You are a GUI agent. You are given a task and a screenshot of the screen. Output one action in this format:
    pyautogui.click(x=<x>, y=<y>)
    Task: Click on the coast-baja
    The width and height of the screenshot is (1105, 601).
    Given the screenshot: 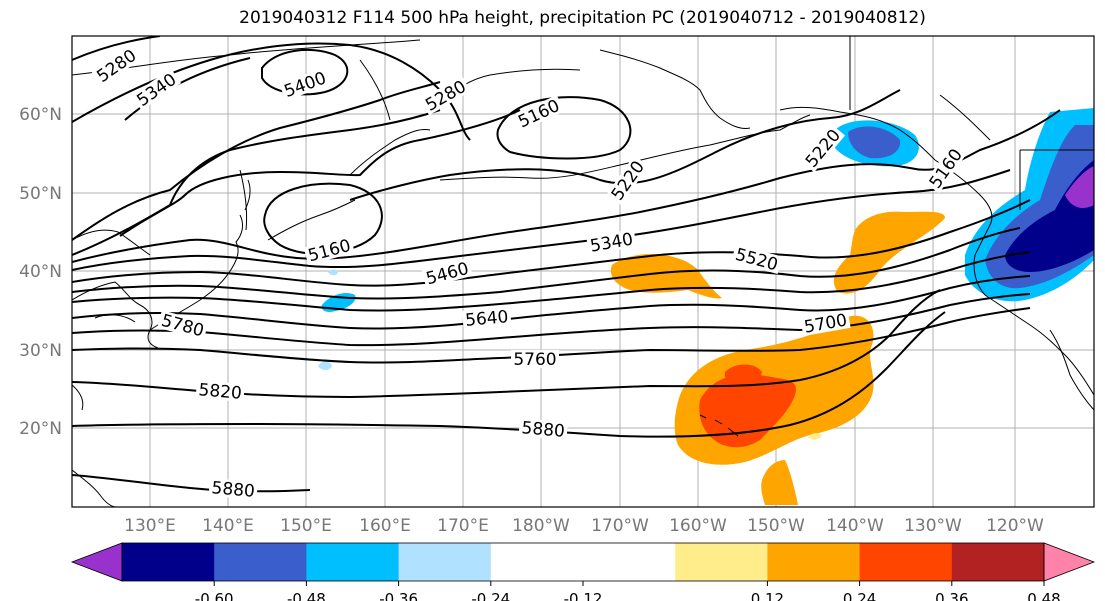 What is the action you would take?
    pyautogui.click(x=1071, y=370)
    